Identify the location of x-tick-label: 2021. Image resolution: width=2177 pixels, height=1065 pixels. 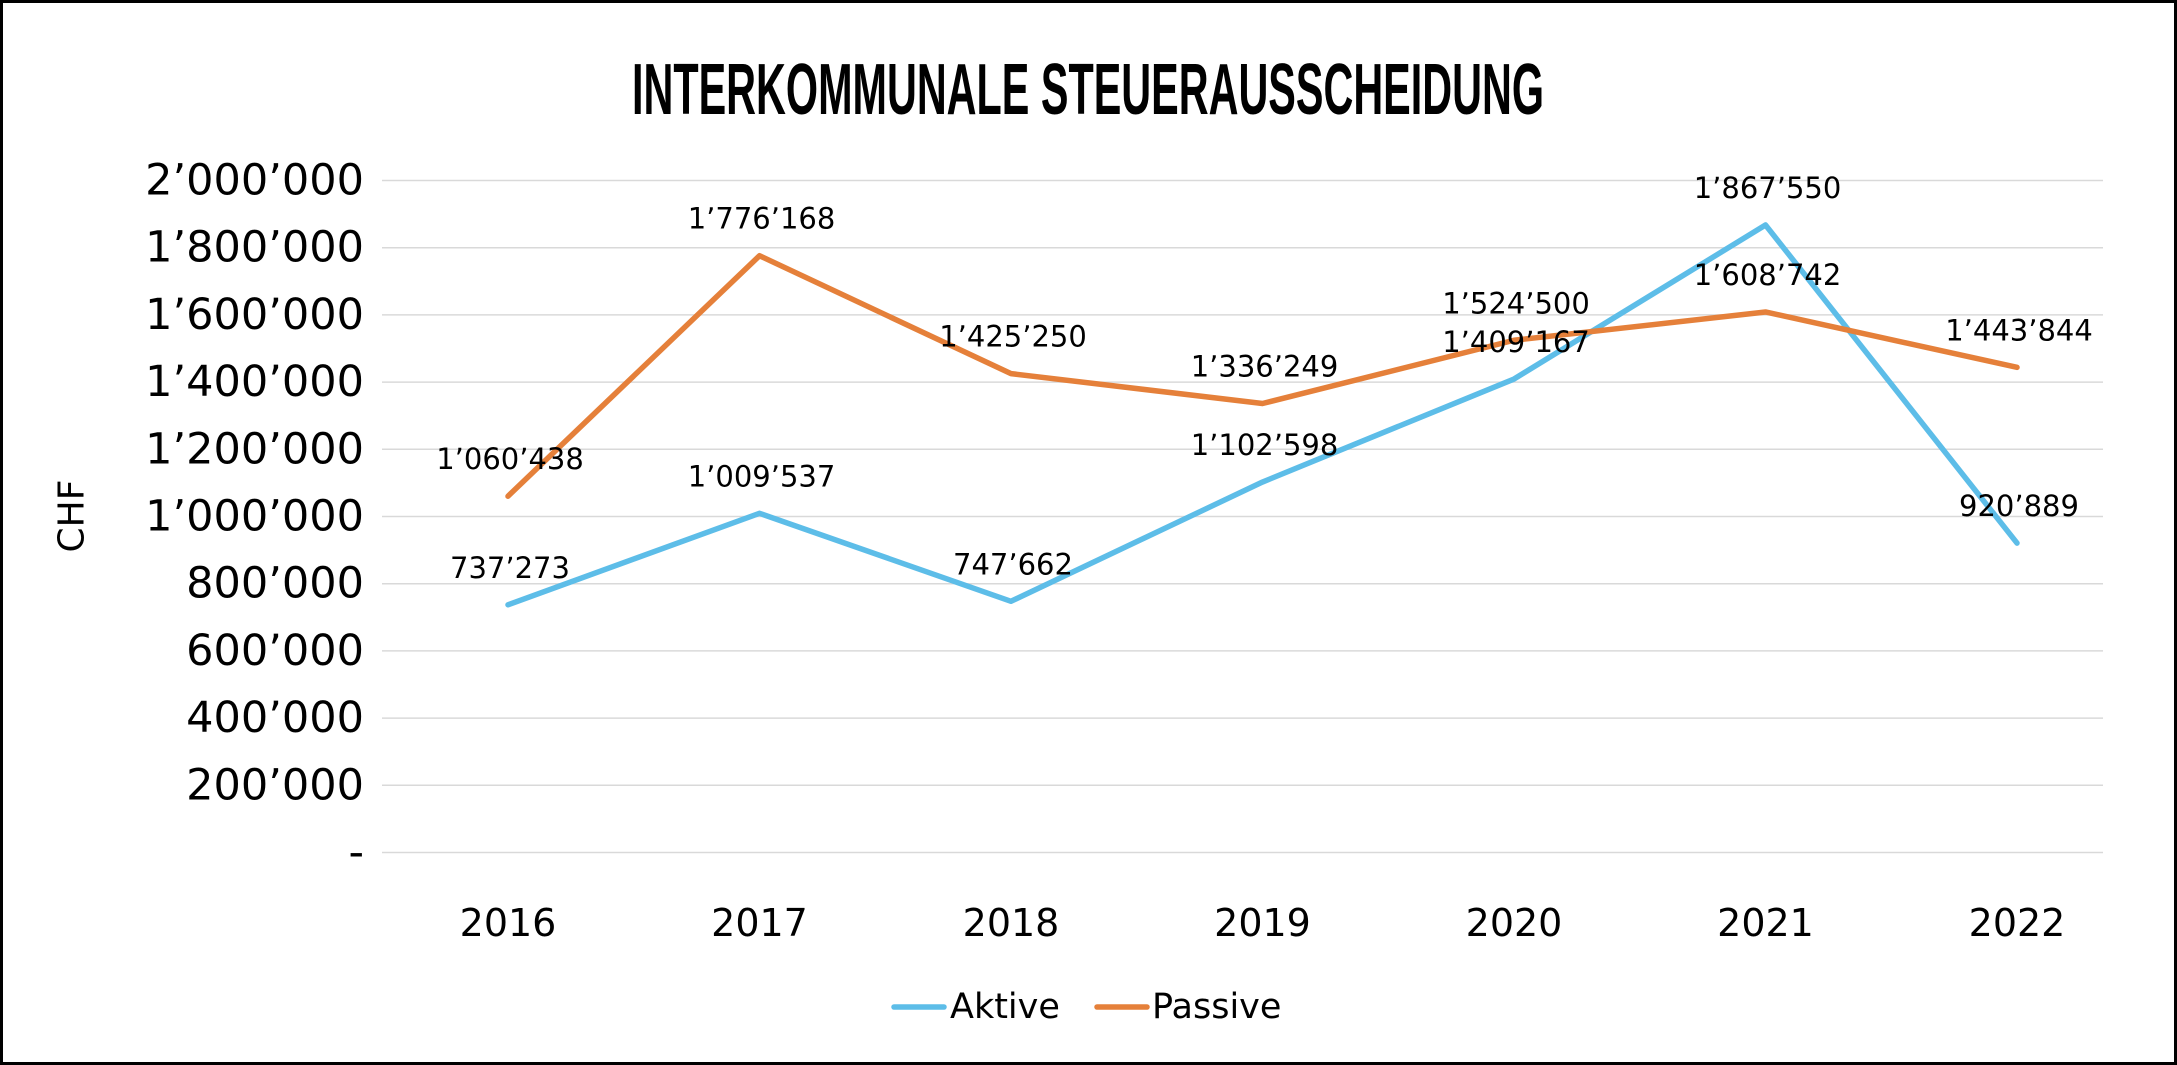
(1765, 923).